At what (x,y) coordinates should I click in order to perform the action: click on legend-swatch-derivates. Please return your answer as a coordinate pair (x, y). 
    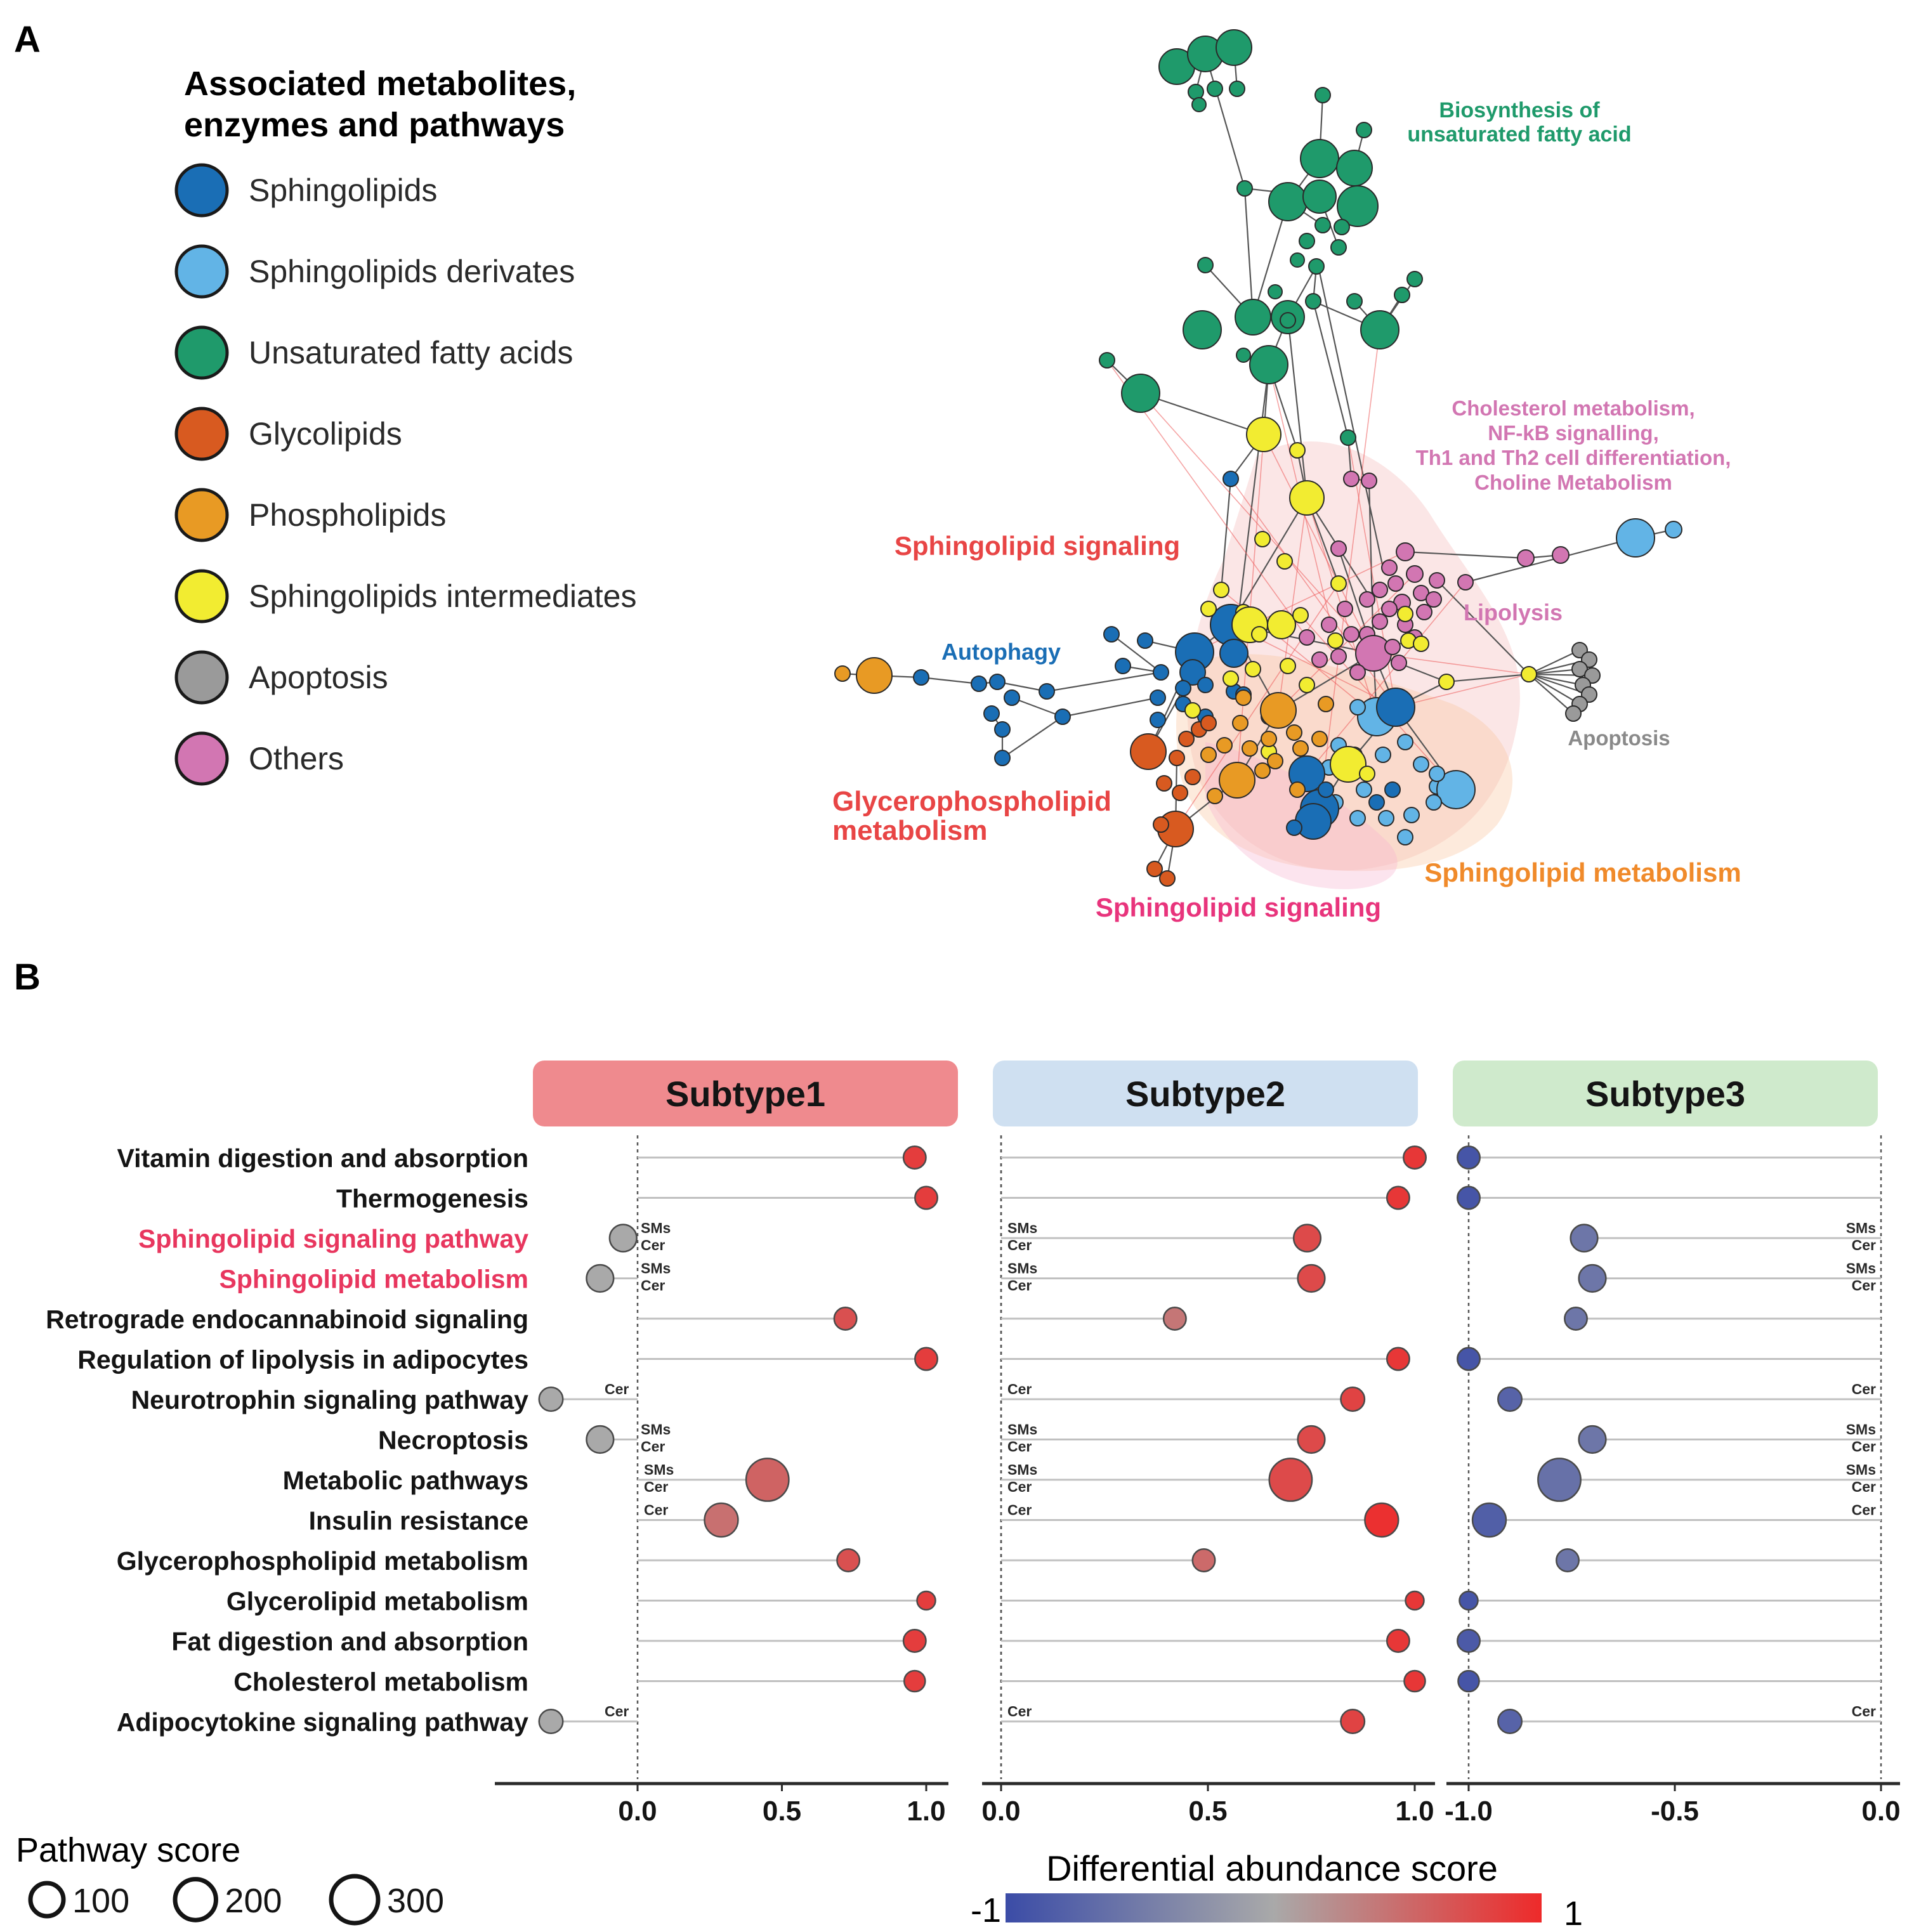
    Looking at the image, I should click on (201, 271).